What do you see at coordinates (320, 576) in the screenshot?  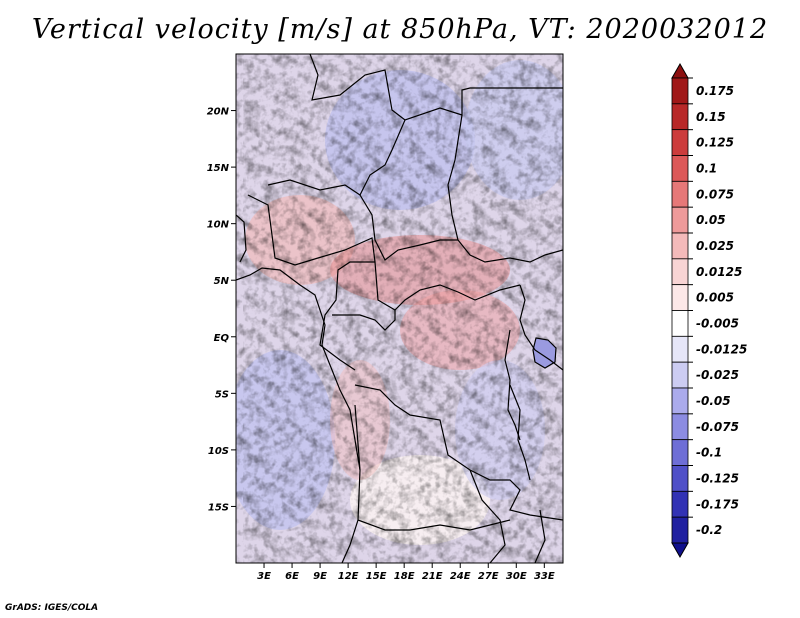 I see `lon-tick-label: 9E` at bounding box center [320, 576].